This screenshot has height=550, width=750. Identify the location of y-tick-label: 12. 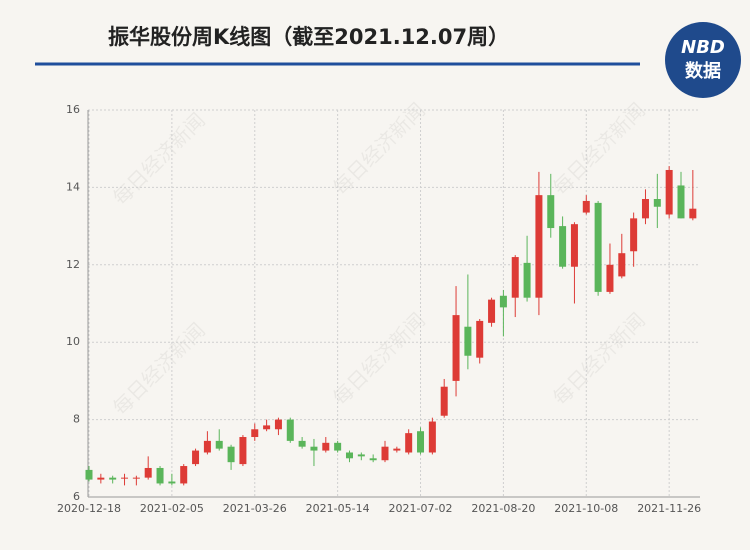
(73, 264).